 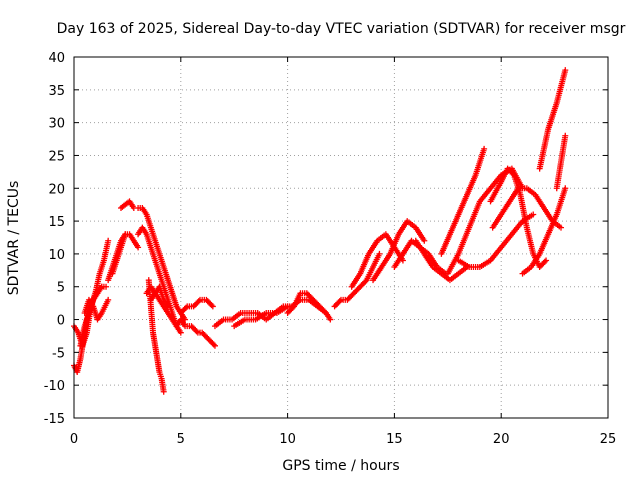 I want to click on series-sat-u, so click(x=420, y=257).